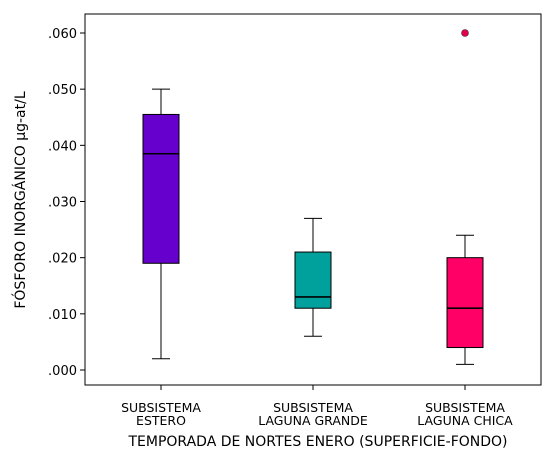 The width and height of the screenshot is (550, 457). I want to click on y-tick-label: .040, so click(62, 146).